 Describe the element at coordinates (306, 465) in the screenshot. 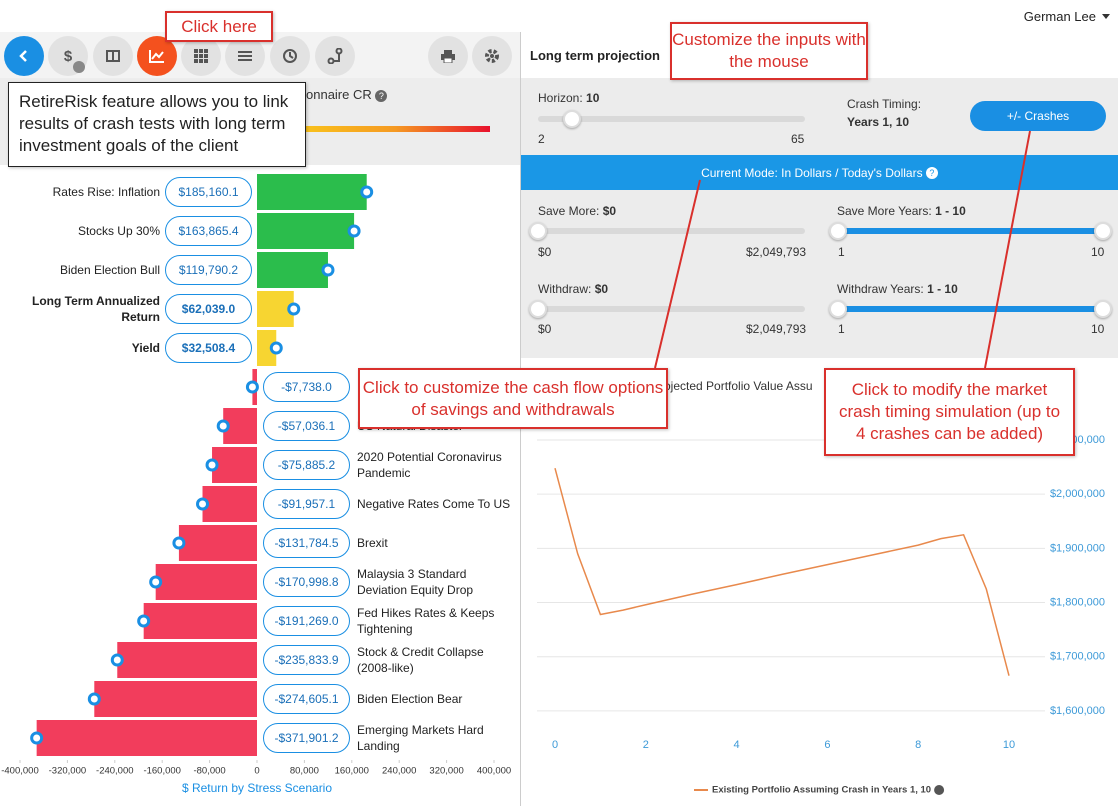

I see `value-pill: -$75,885.2` at that location.